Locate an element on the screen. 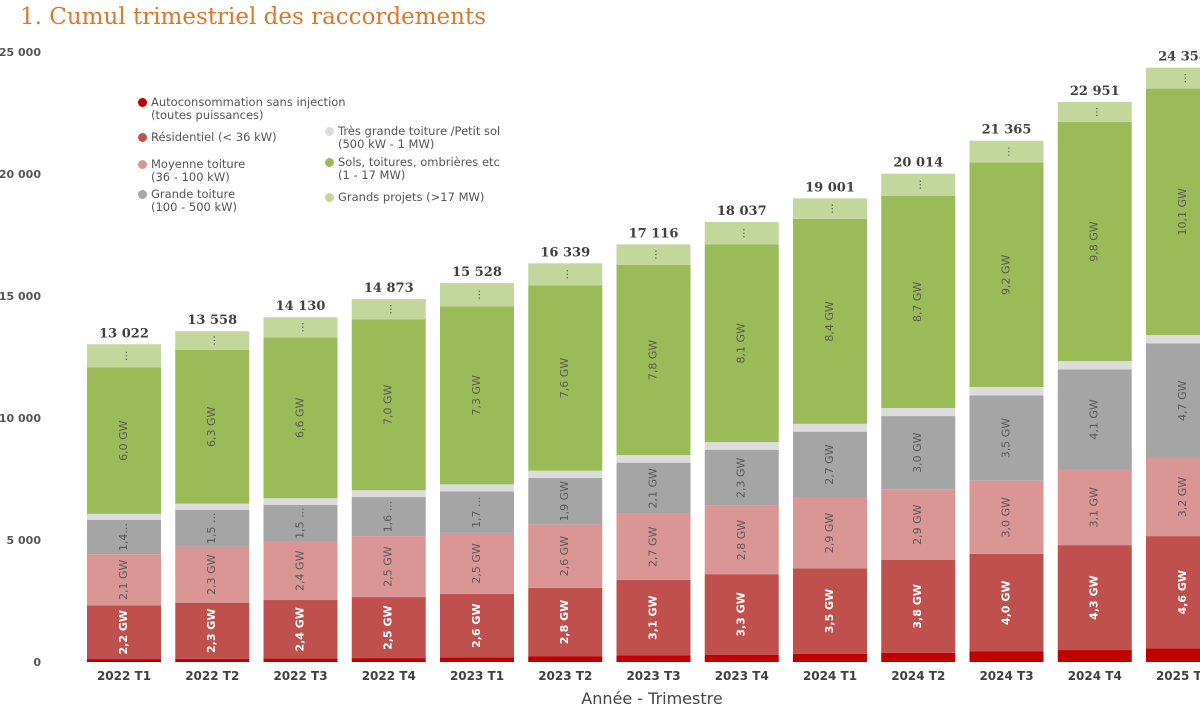 This screenshot has width=1200, height=712. x-tick-label: 2022 T1 is located at coordinates (124, 676).